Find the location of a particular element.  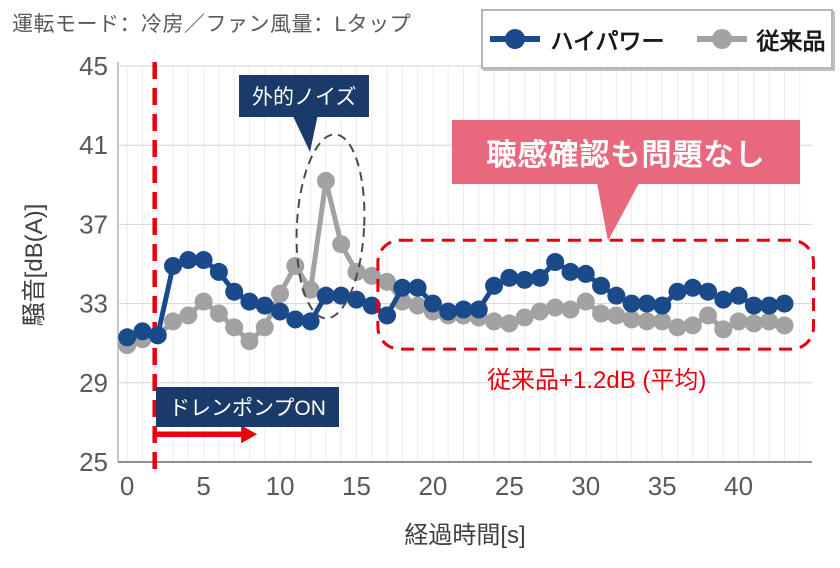

x-tick-label: 0 is located at coordinates (127, 486).